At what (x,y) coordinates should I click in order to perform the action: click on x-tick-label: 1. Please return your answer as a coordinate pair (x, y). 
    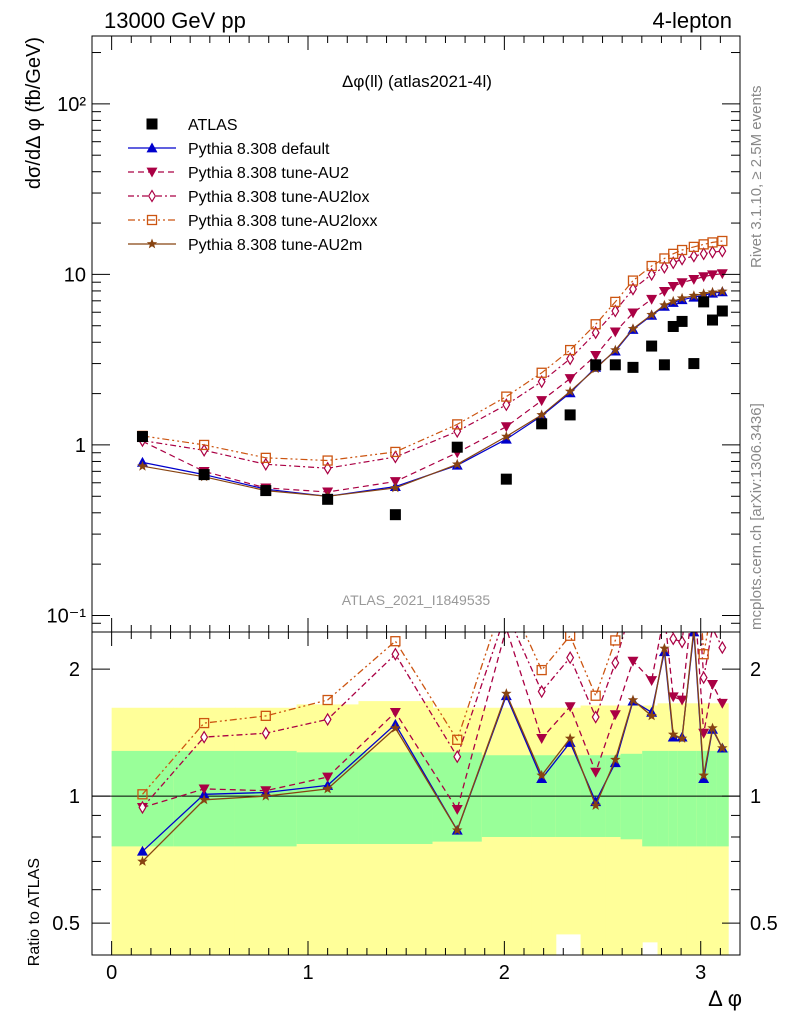
    Looking at the image, I should click on (307, 973).